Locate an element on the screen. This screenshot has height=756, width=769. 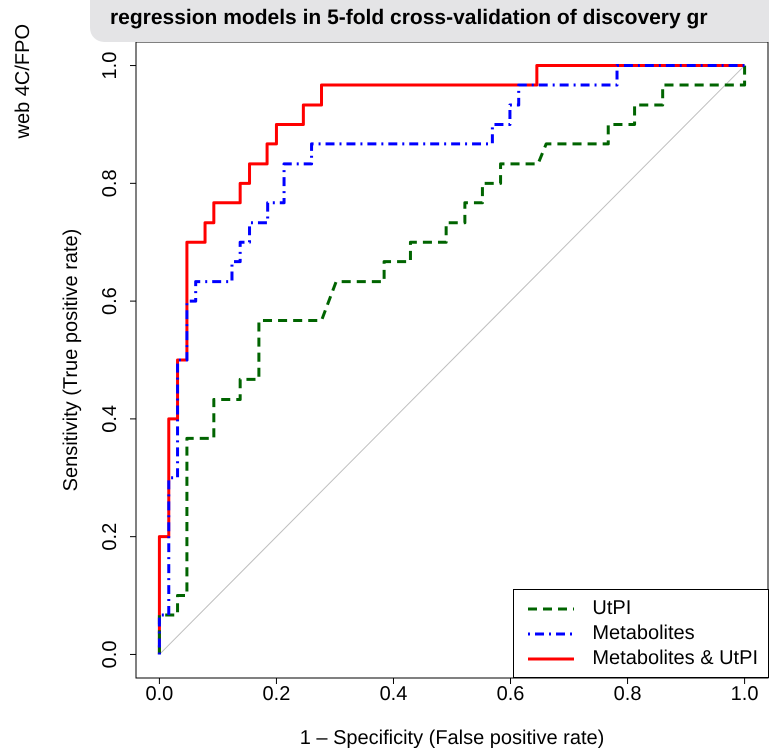
x-tick-label: 0.0 is located at coordinates (160, 694).